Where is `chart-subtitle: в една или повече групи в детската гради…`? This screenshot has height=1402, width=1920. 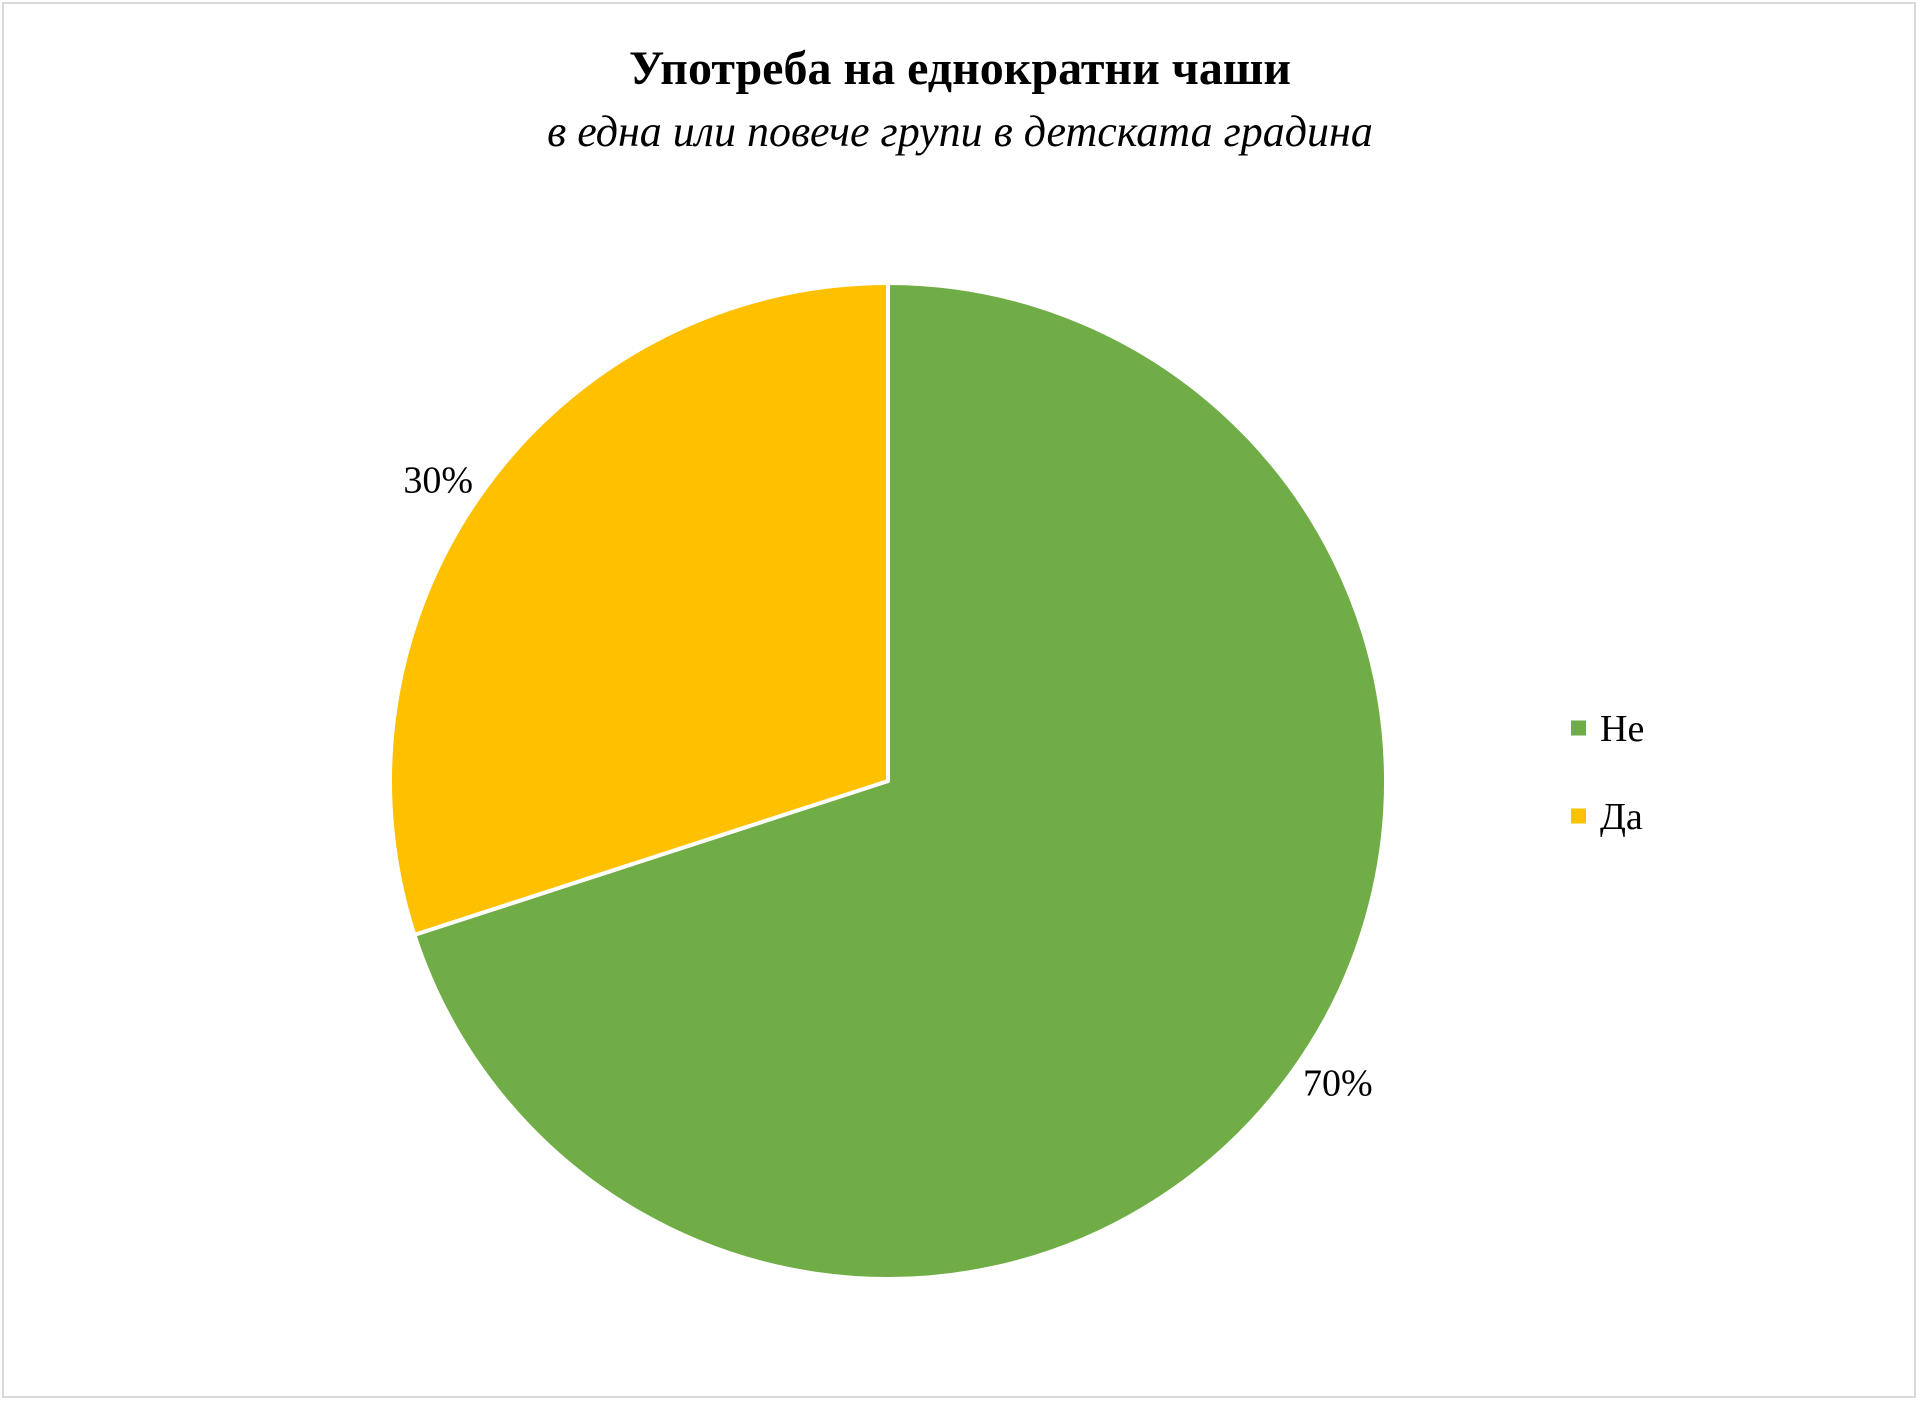
chart-subtitle: в една или повече групи в детската гради… is located at coordinates (960, 131).